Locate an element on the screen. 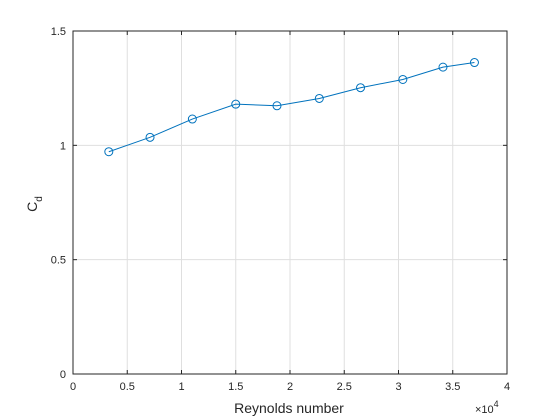 The width and height of the screenshot is (560, 420). y-tick-label: 0 is located at coordinates (63, 375).